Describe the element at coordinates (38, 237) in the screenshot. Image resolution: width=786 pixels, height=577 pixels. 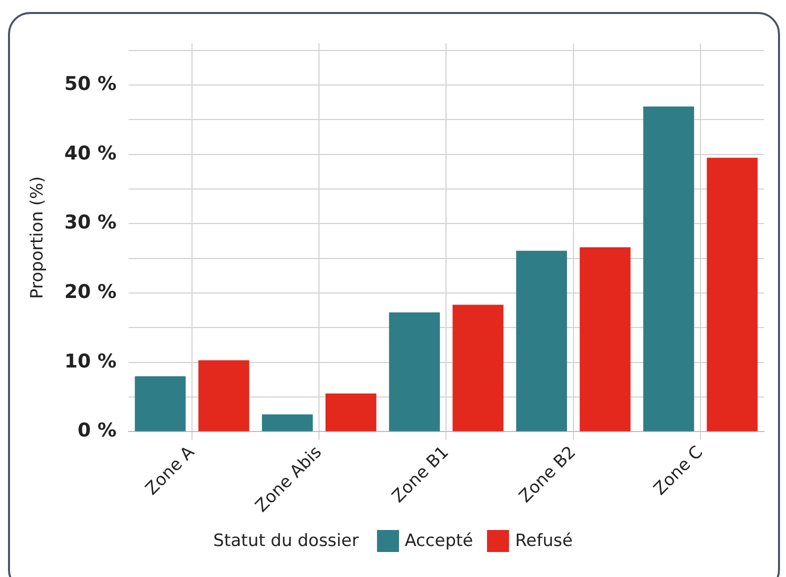
I see `y-axis-title: Proportion (%)` at that location.